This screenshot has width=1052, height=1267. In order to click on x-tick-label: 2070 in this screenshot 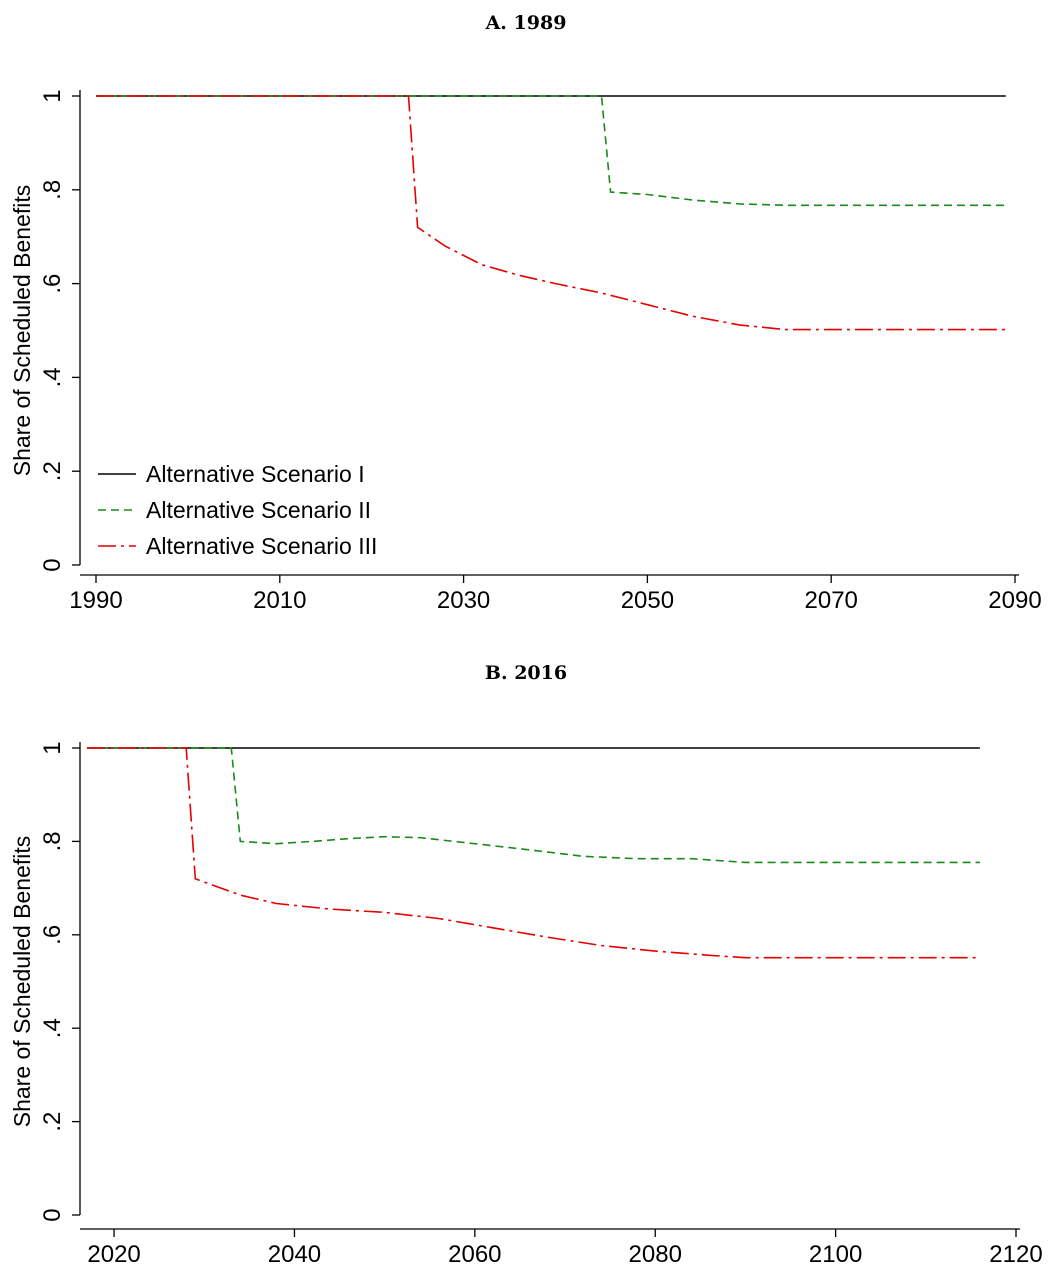, I will do `click(831, 600)`.